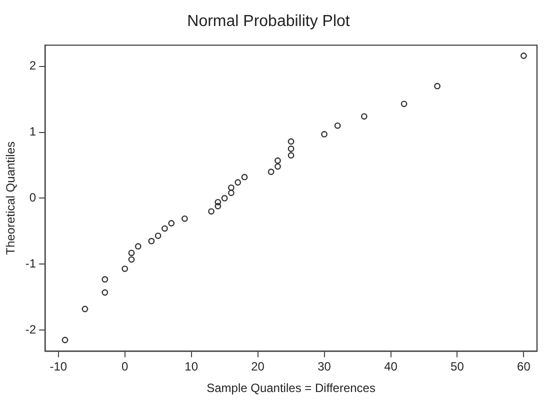 This screenshot has height=400, width=545. What do you see at coordinates (30, 329) in the screenshot?
I see `y-tick-label: -2` at bounding box center [30, 329].